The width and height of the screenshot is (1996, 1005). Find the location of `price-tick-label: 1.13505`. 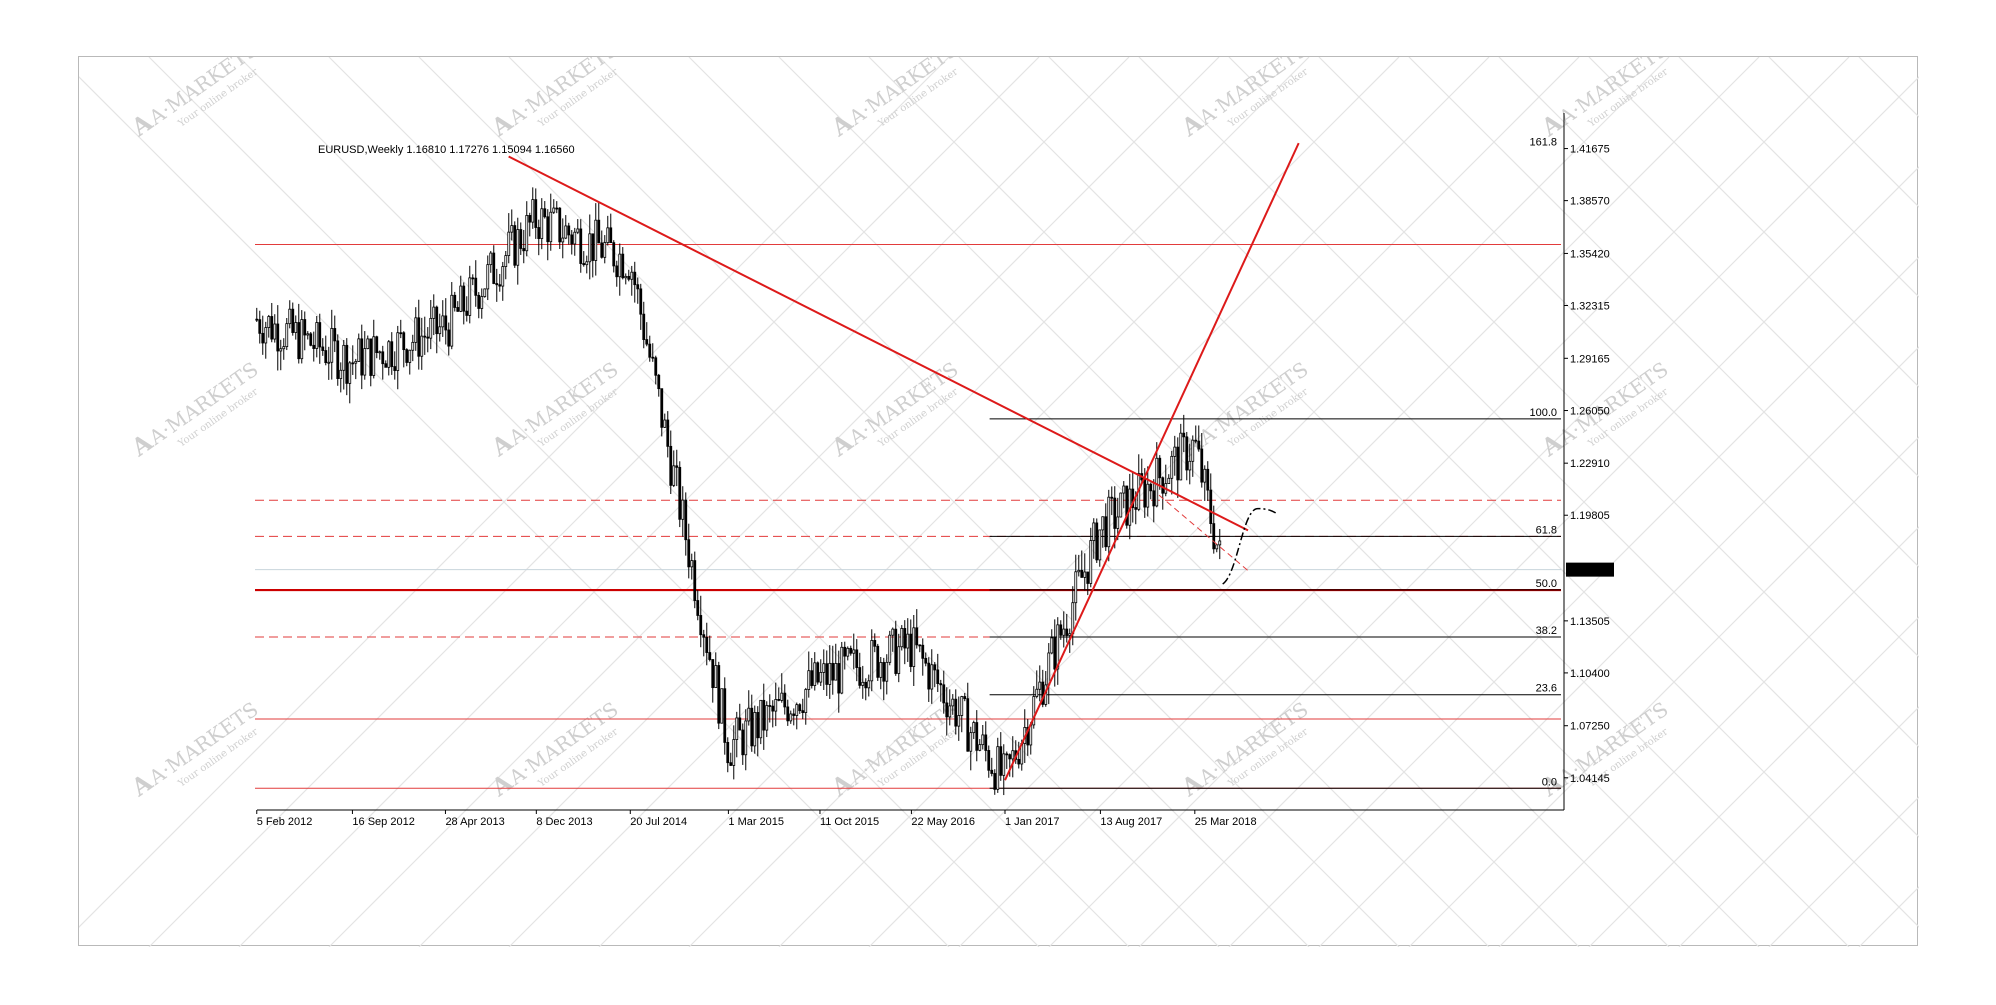

price-tick-label: 1.13505 is located at coordinates (1590, 622).